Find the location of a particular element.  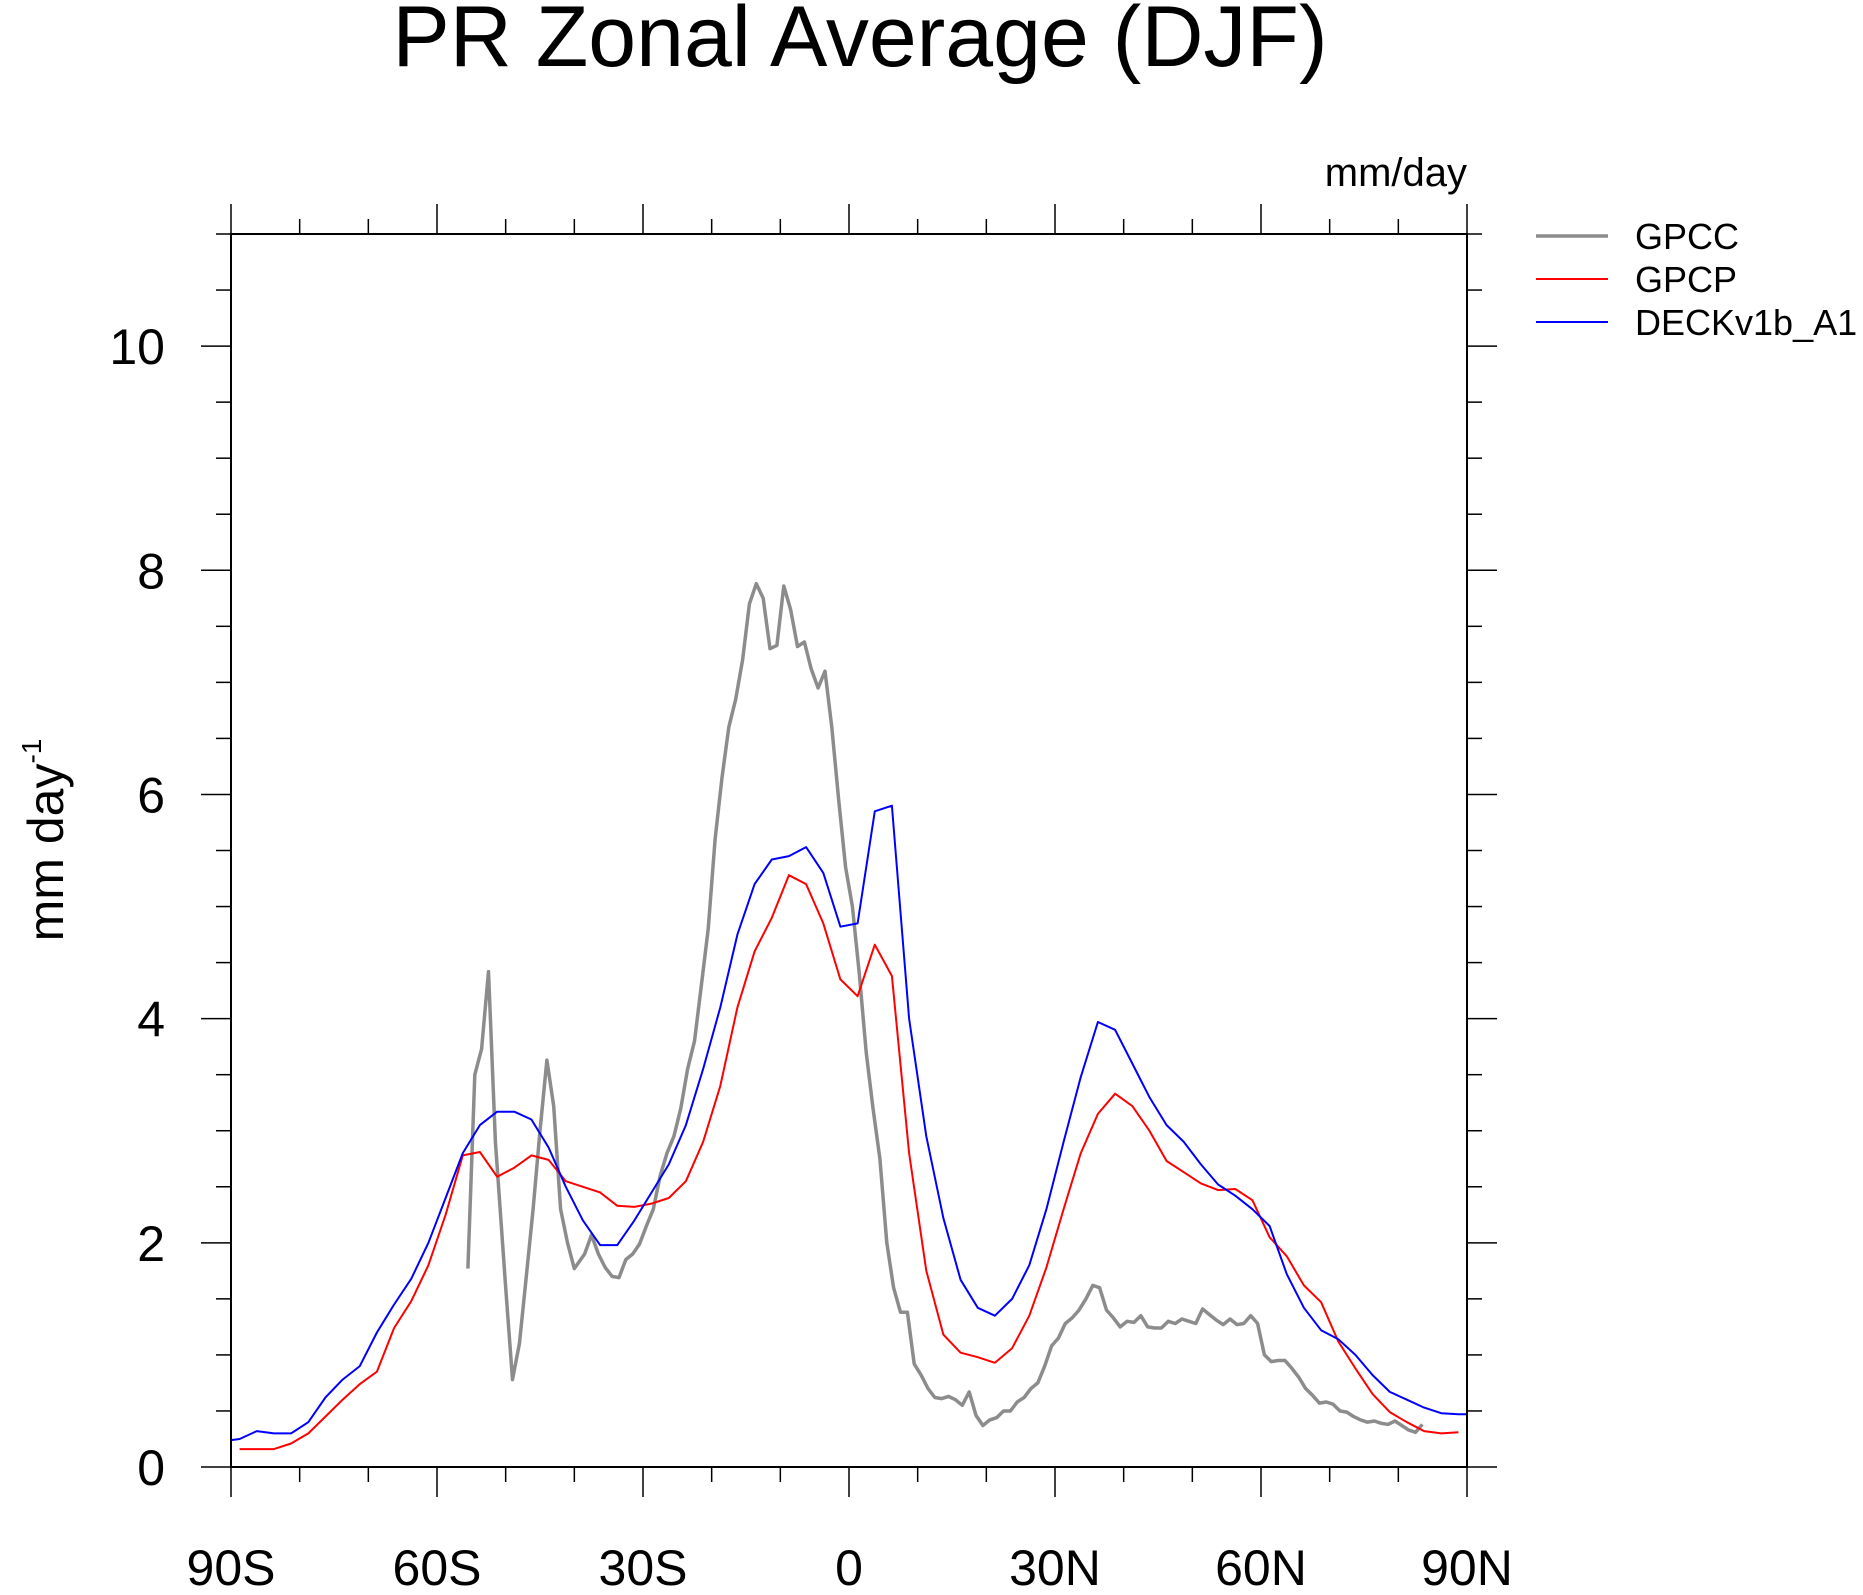

x-tick-label: 90S is located at coordinates (231, 1567).